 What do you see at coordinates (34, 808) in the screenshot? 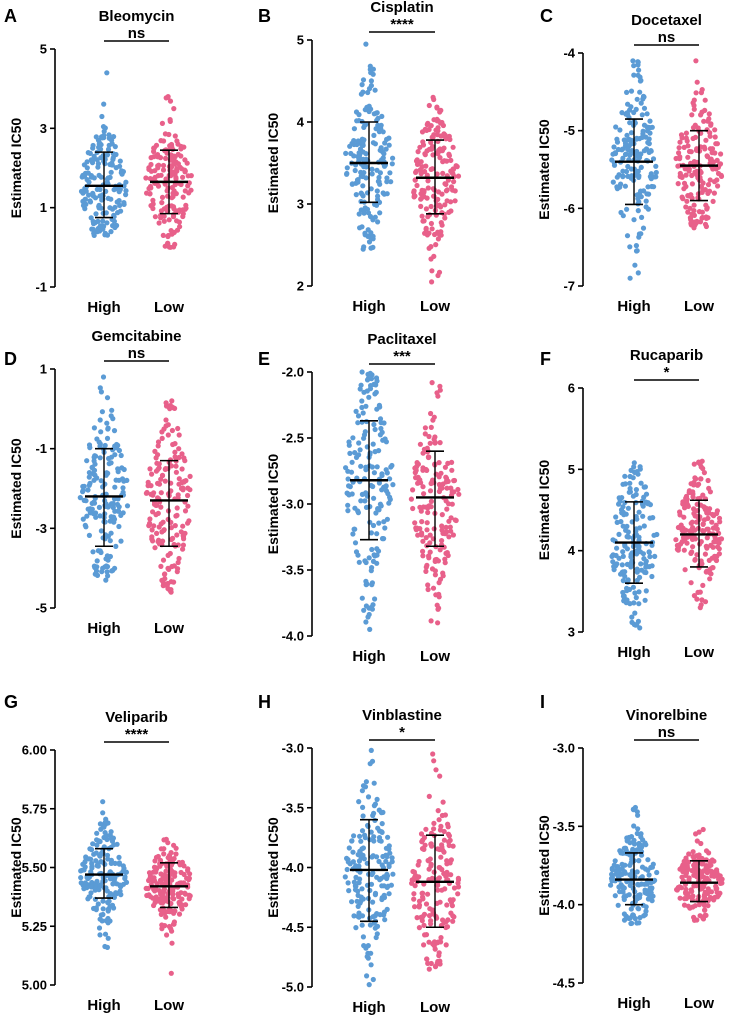
I see `y-tick-label: 5.75` at bounding box center [34, 808].